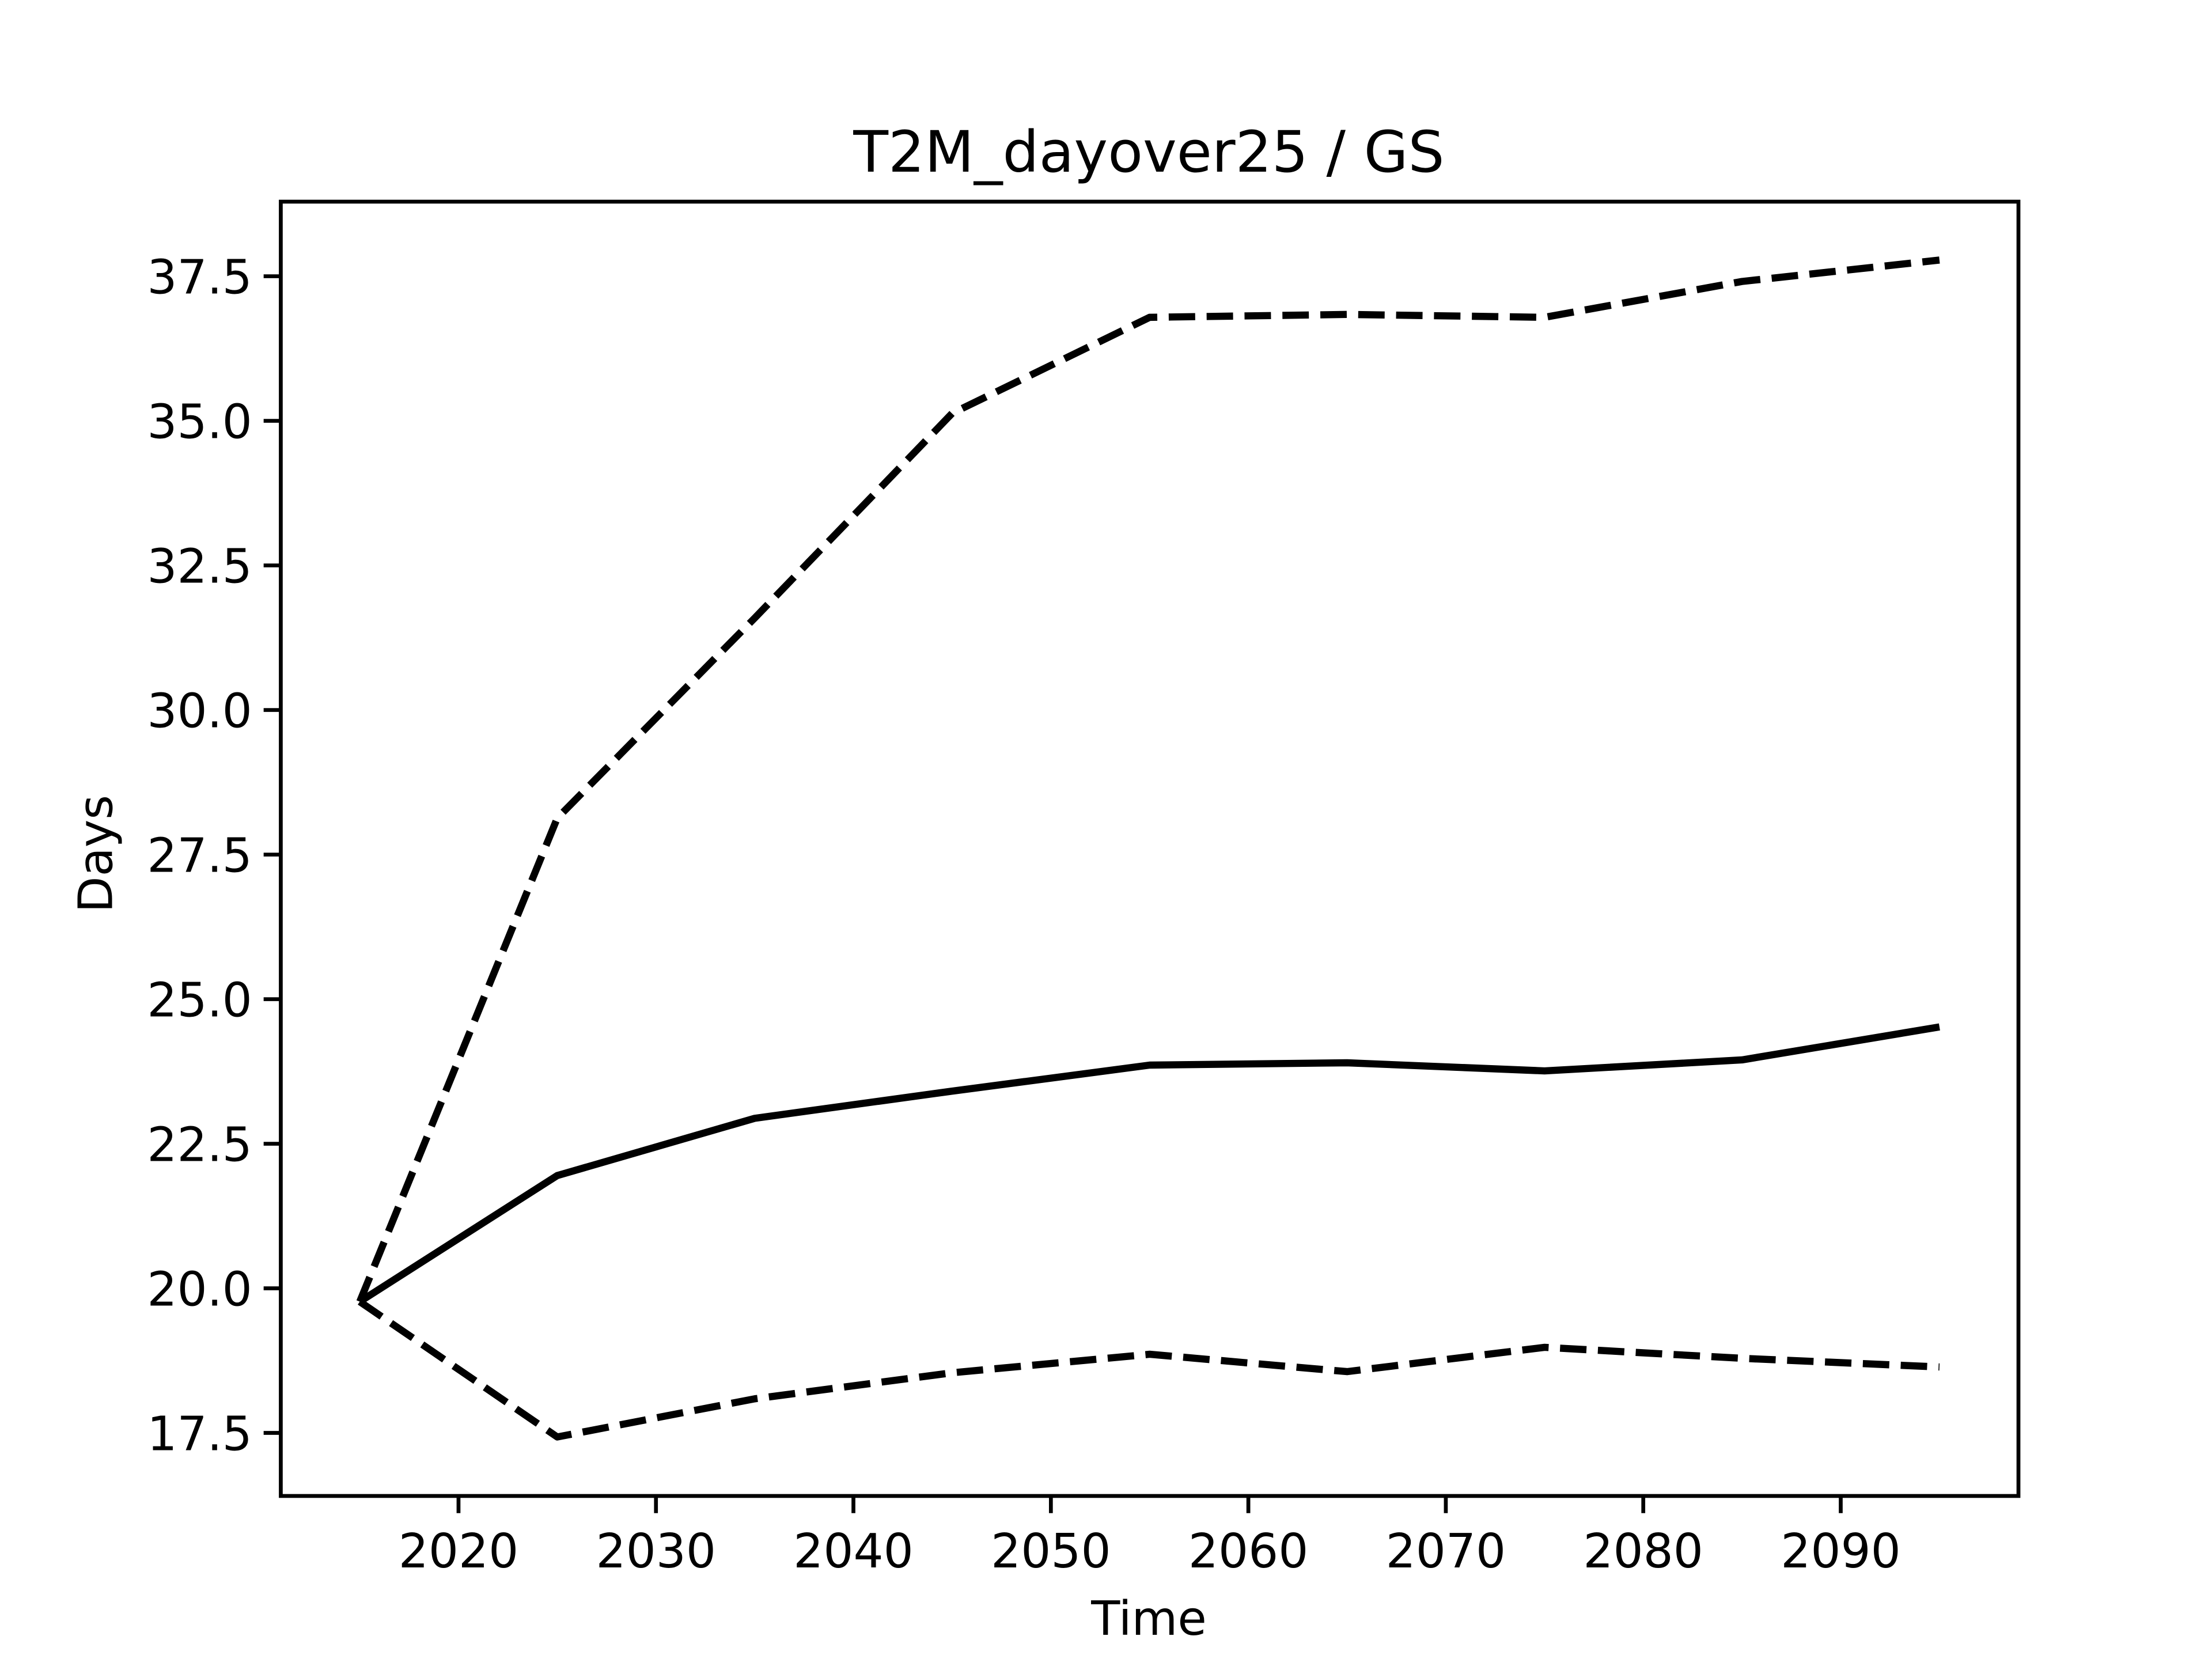 Image resolution: width=2212 pixels, height=1659 pixels. Describe the element at coordinates (199, 277) in the screenshot. I see `y-tick-label: 37.5` at that location.